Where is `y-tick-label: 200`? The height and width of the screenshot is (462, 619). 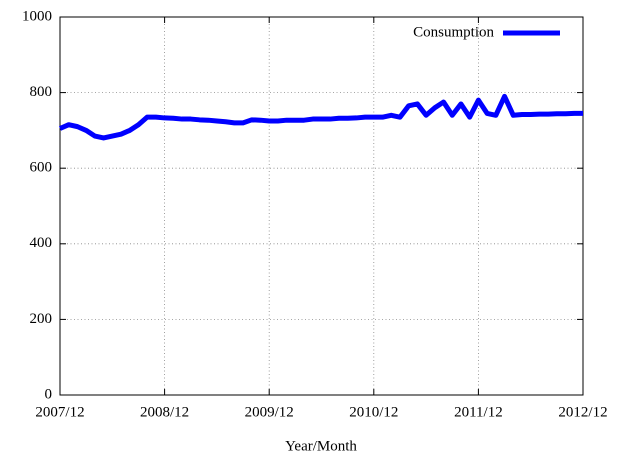 y-tick-label: 200 is located at coordinates (41, 319).